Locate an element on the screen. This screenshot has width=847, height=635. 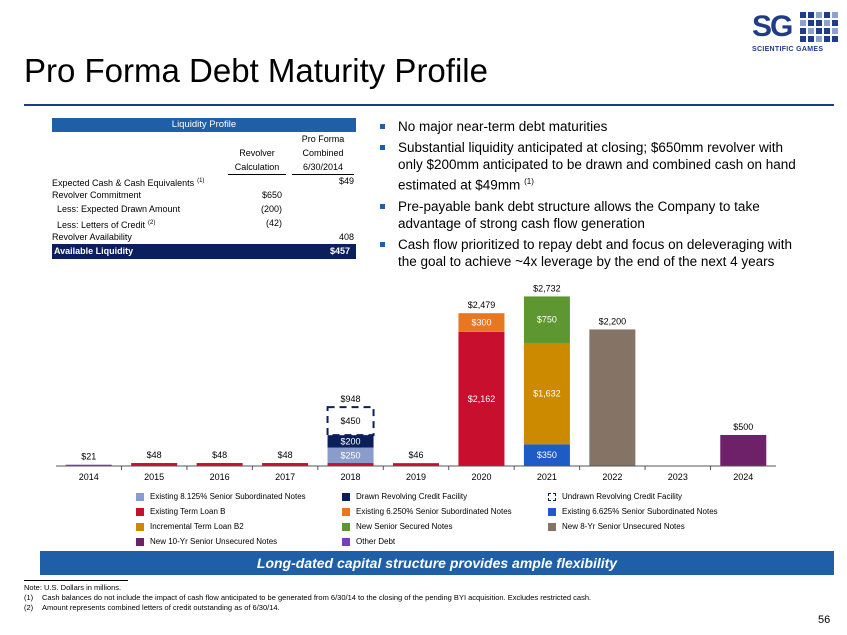
footnote-rule is located at coordinates (76, 580).